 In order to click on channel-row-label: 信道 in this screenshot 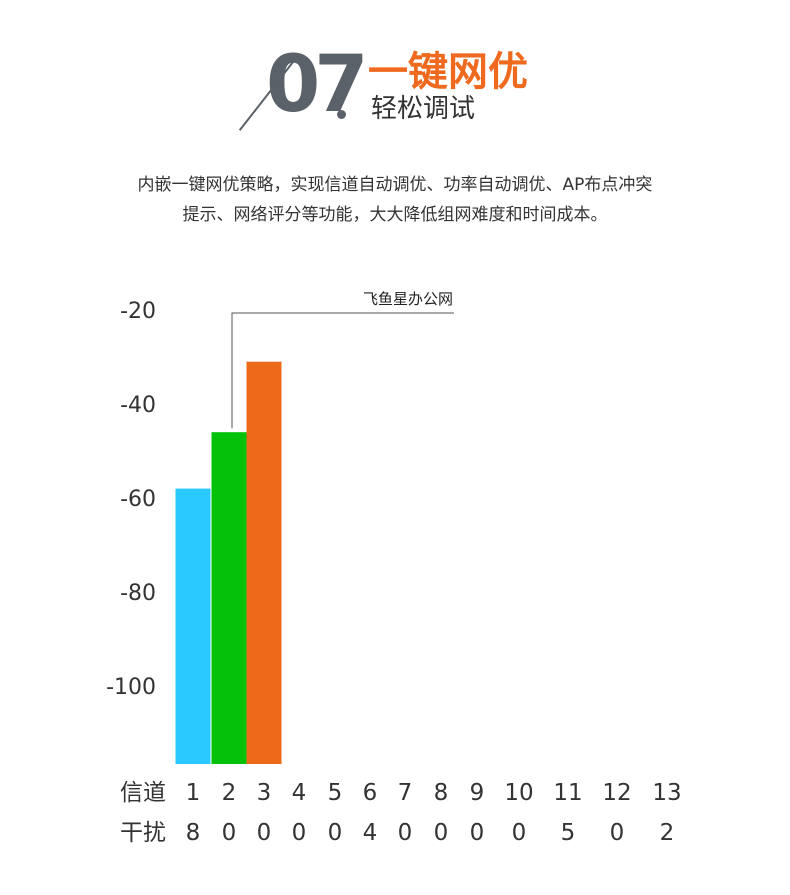, I will do `click(143, 793)`.